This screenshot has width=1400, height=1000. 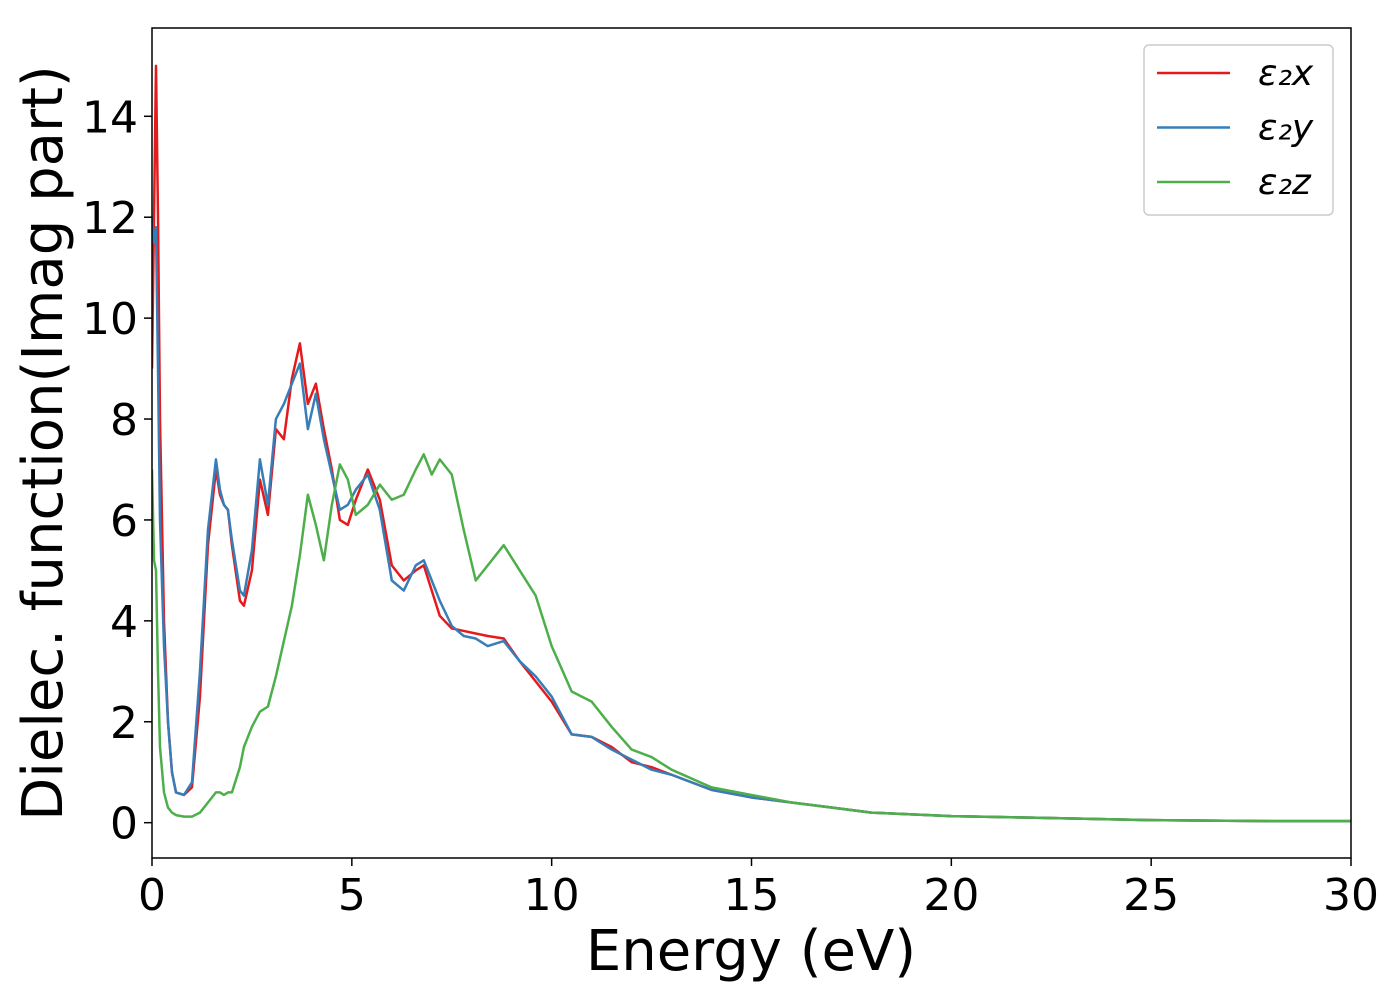 I want to click on x-tick-label: 25, so click(x=1151, y=895).